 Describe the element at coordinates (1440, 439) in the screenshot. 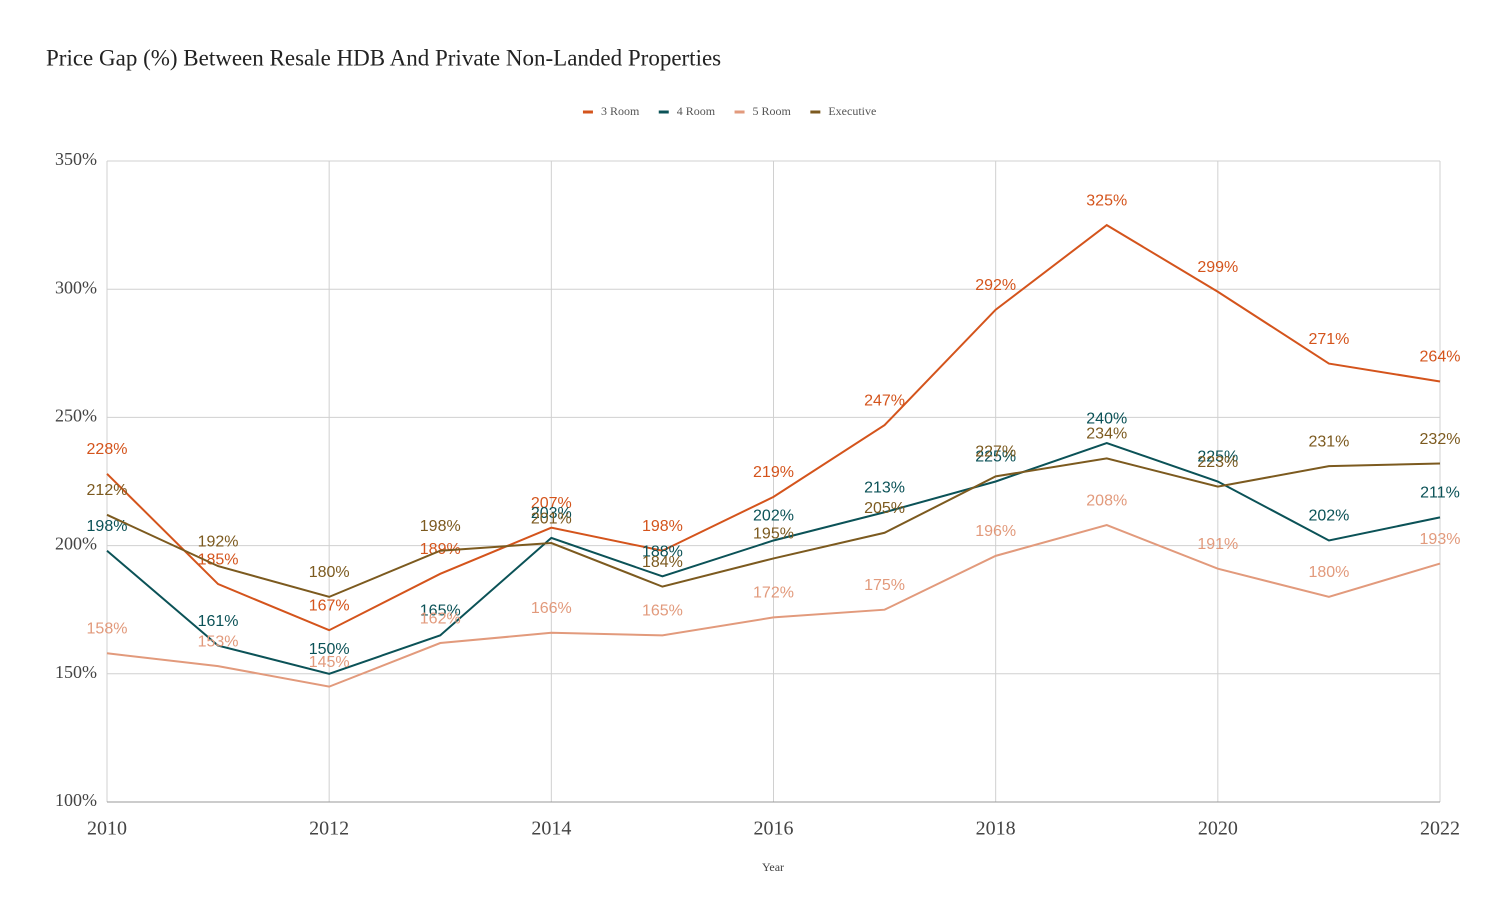

I see `data-label: 232%` at that location.